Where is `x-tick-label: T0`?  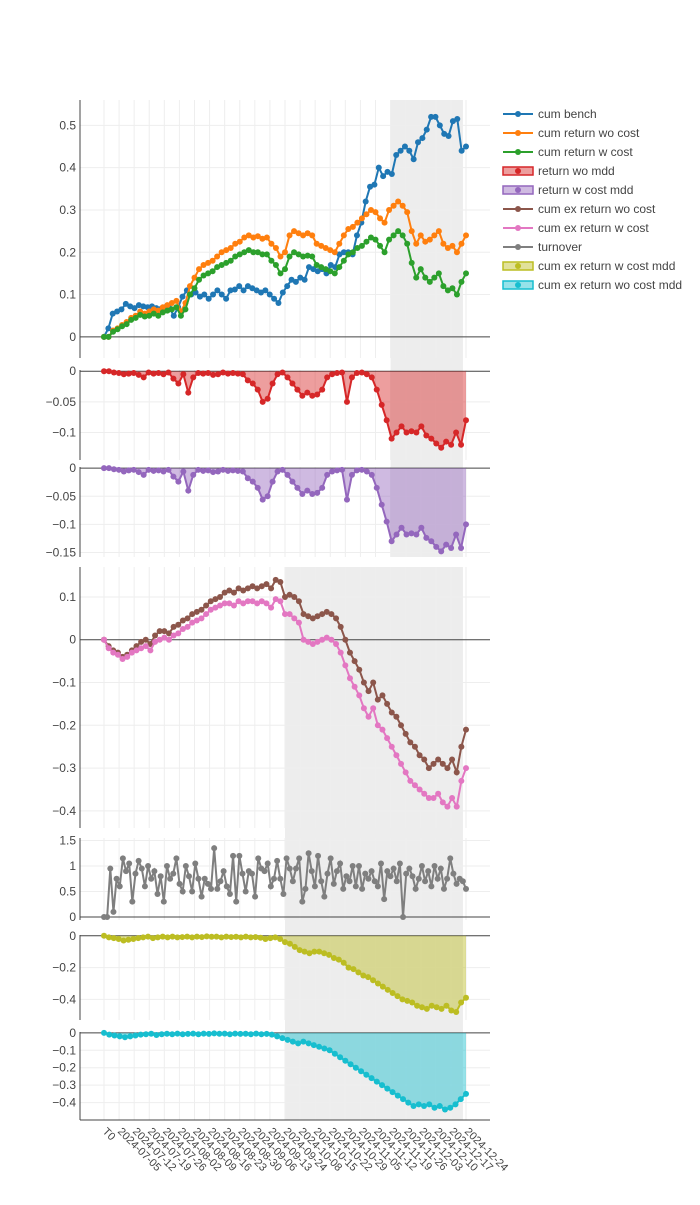 x-tick-label: T0 is located at coordinates (109, 1135).